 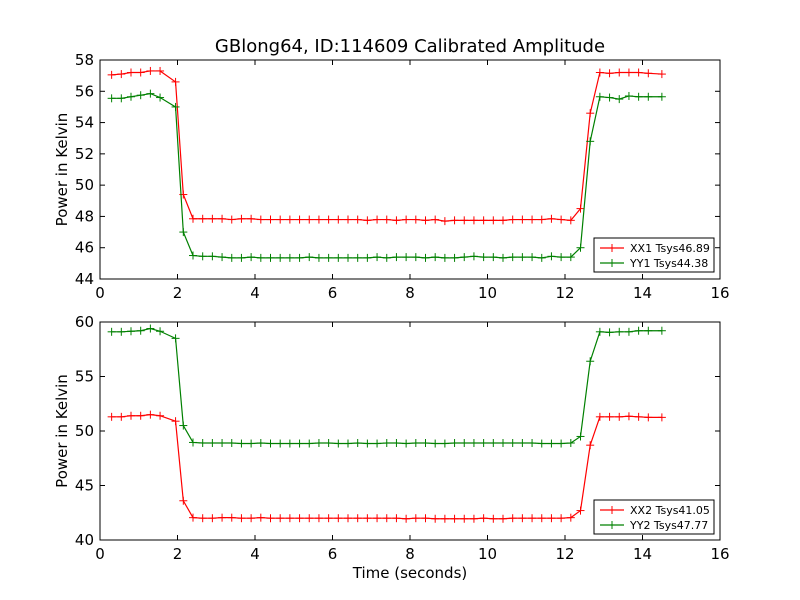 What do you see at coordinates (410, 293) in the screenshot?
I see `x-tick-label: 8` at bounding box center [410, 293].